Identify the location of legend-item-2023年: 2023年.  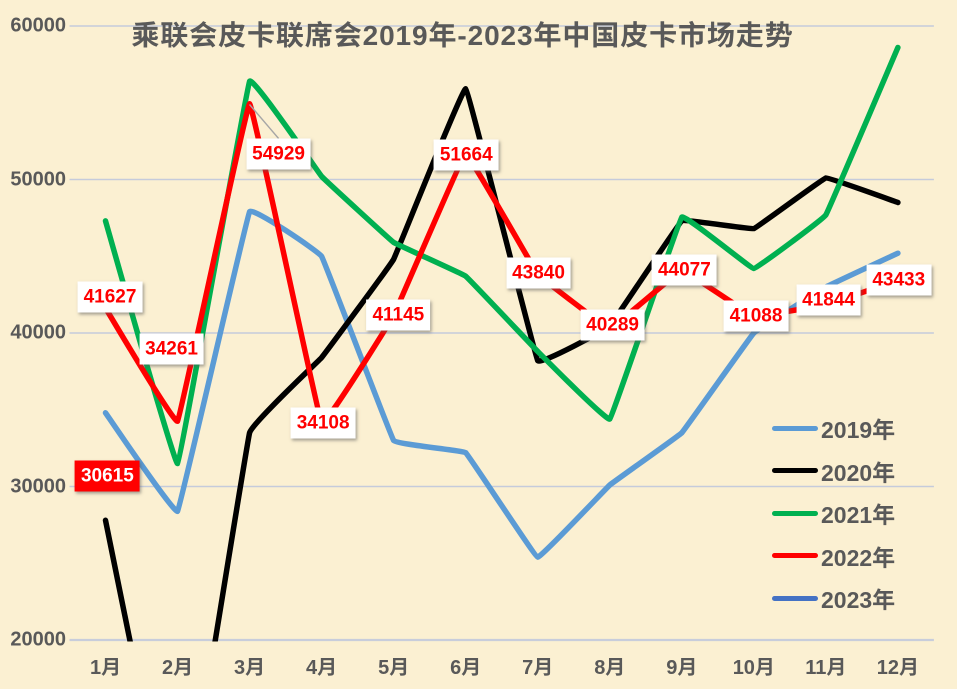
(833, 598).